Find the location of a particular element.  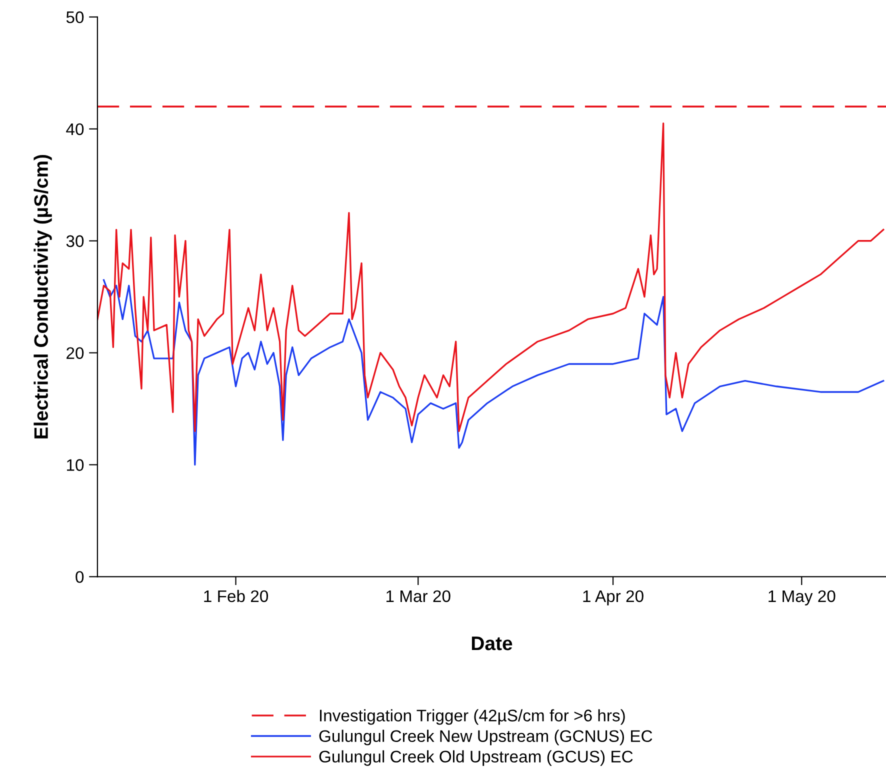

x-tick-label: 1 May 20 is located at coordinates (802, 598).